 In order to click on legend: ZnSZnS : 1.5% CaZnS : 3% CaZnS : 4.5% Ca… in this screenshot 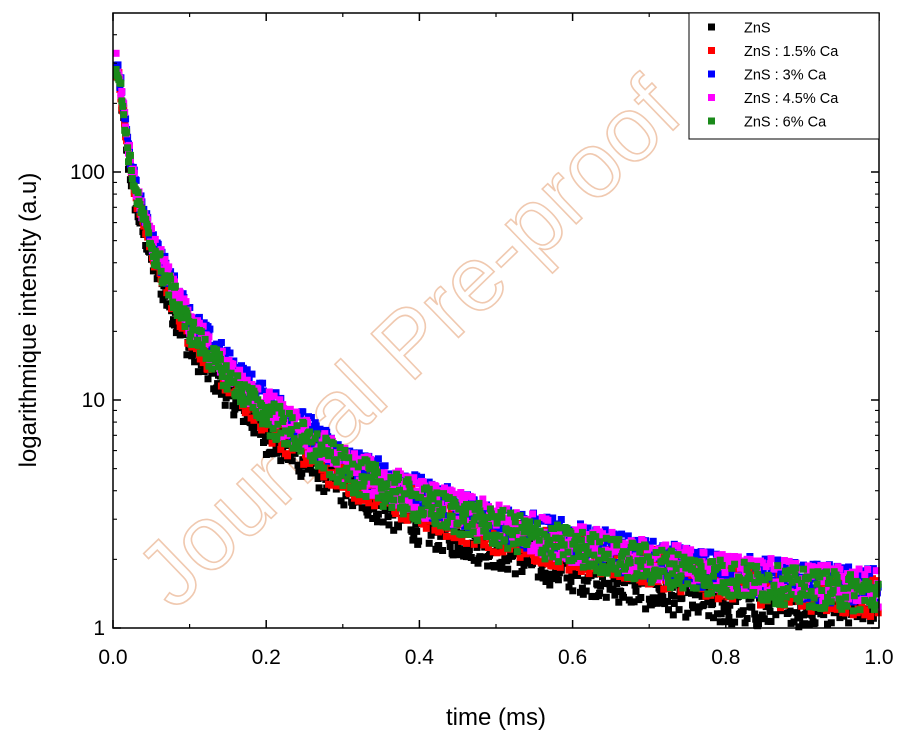, I will do `click(784, 76)`.